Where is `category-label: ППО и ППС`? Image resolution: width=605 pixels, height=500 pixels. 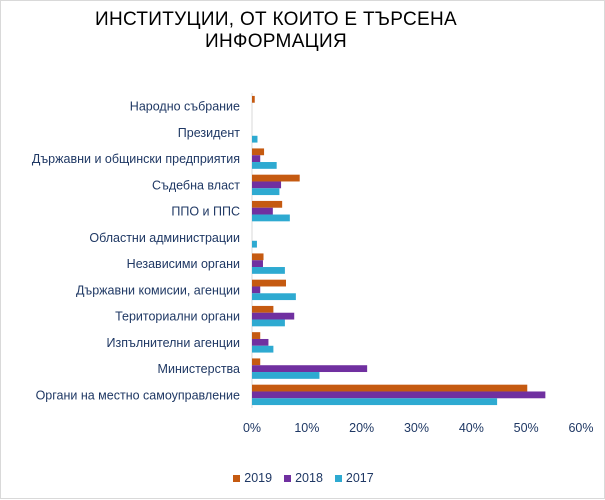 category-label: ППО и ППС is located at coordinates (205, 212).